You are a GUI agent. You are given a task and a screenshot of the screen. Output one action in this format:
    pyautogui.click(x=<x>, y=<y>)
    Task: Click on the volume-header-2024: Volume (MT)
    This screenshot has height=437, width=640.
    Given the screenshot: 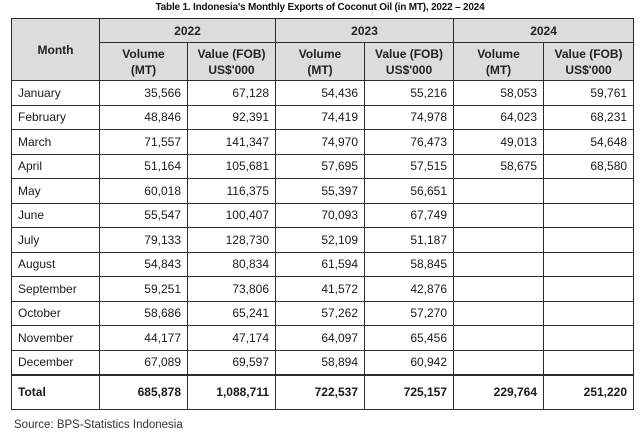 What is the action you would take?
    pyautogui.click(x=499, y=61)
    